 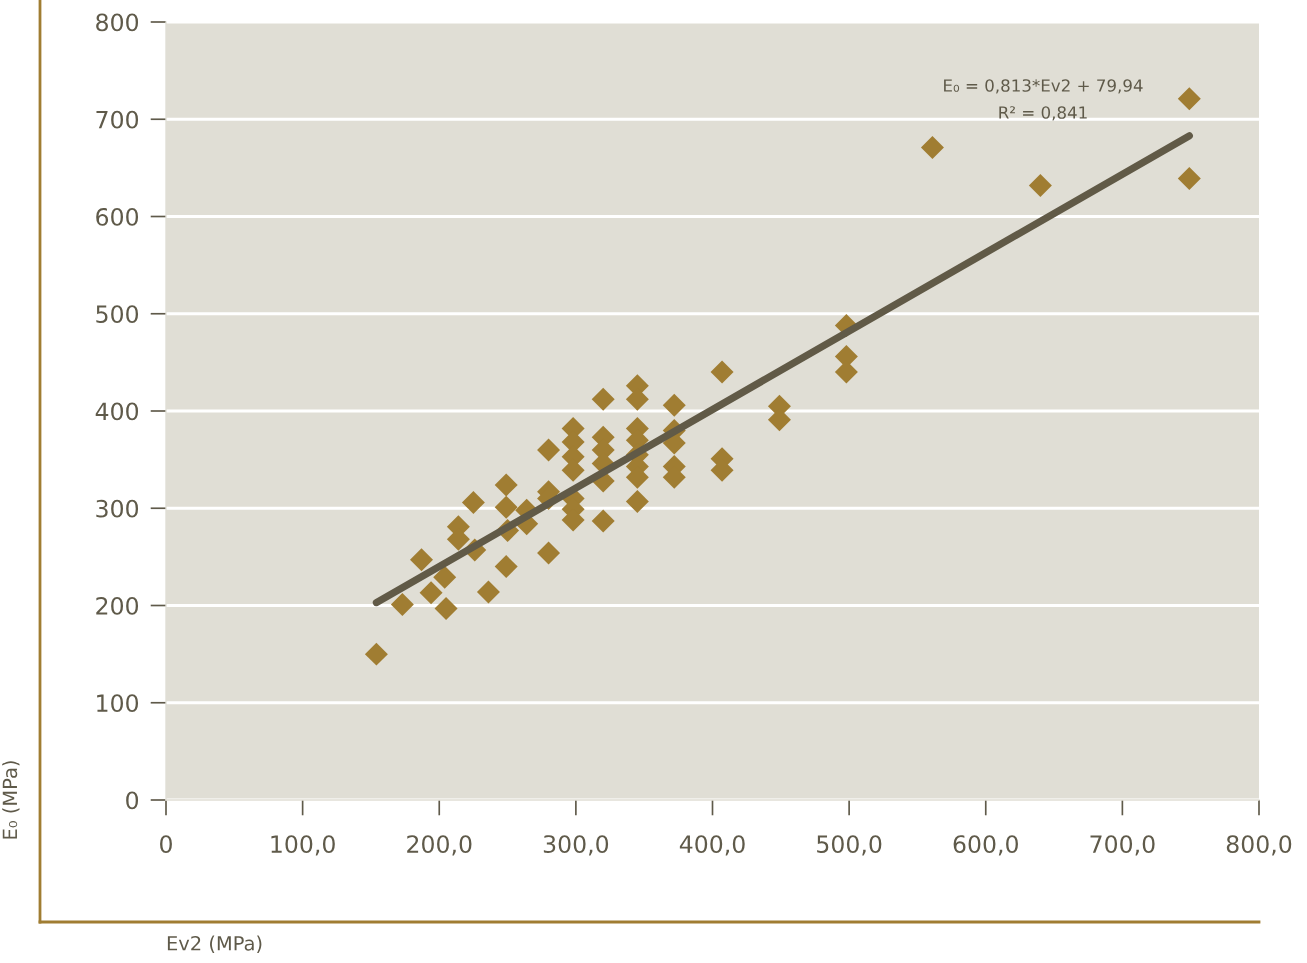 I want to click on y-tick-label: 500, so click(x=117, y=314).